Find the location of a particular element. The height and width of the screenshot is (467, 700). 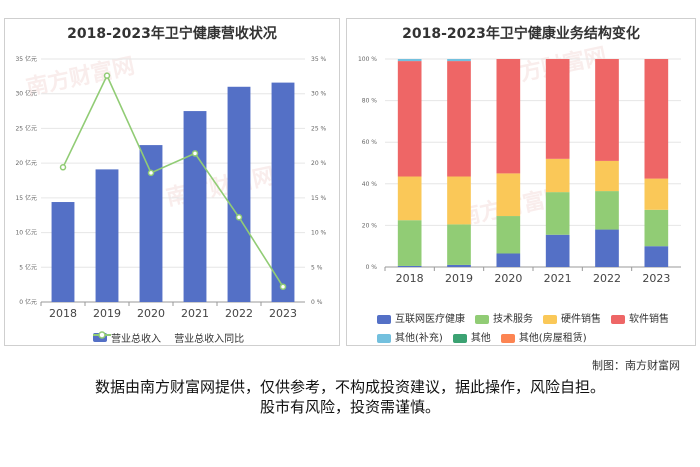

y-tick-label-right: 35 % is located at coordinates (319, 59).